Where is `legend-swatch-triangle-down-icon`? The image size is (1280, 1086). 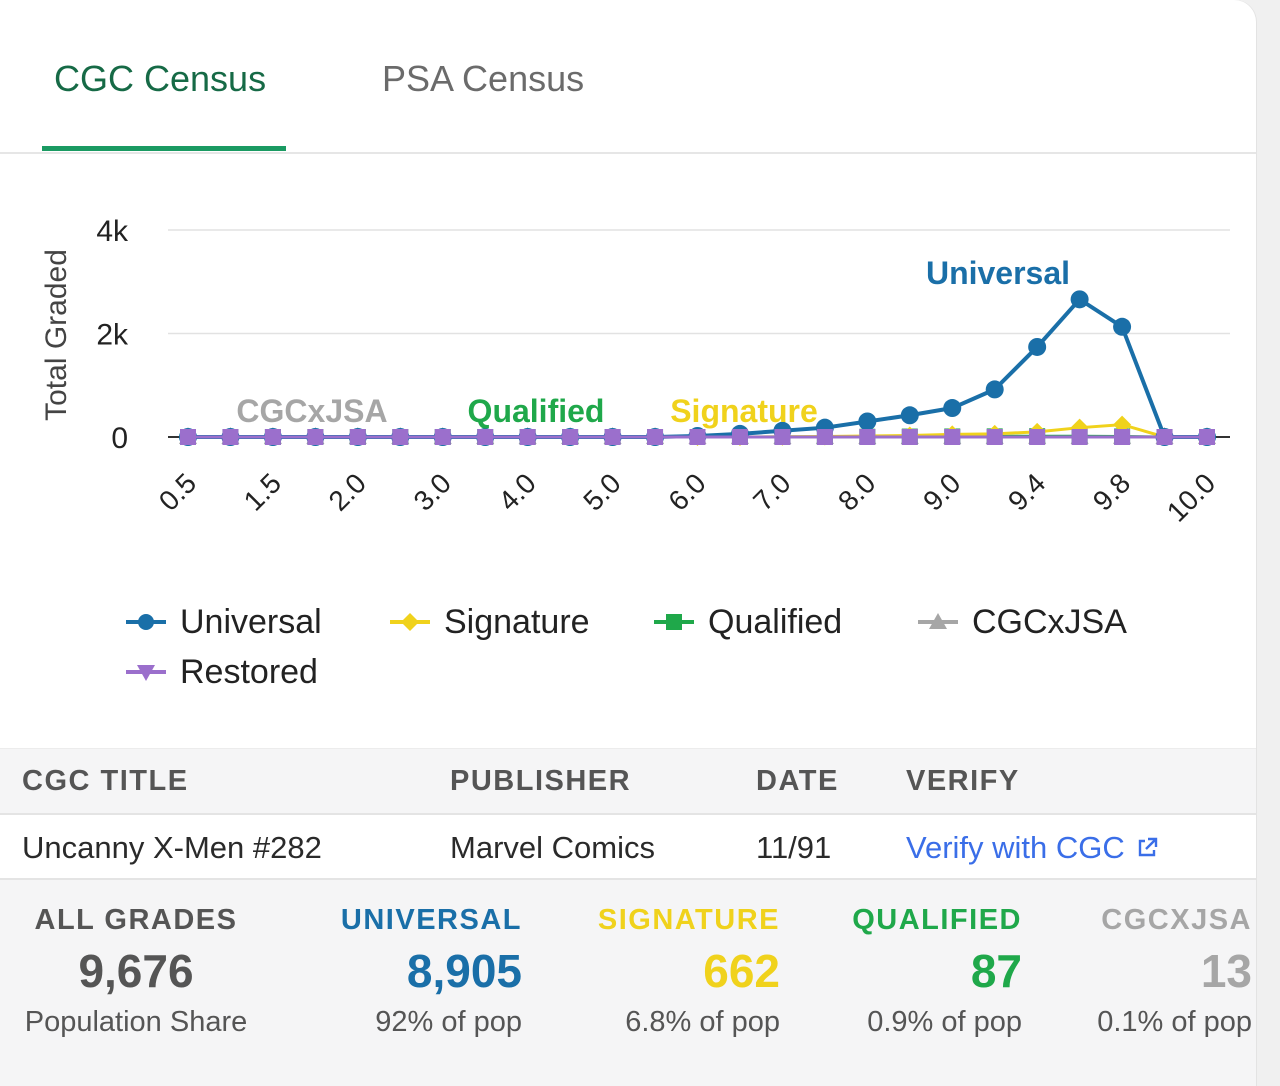 legend-swatch-triangle-down-icon is located at coordinates (146, 673).